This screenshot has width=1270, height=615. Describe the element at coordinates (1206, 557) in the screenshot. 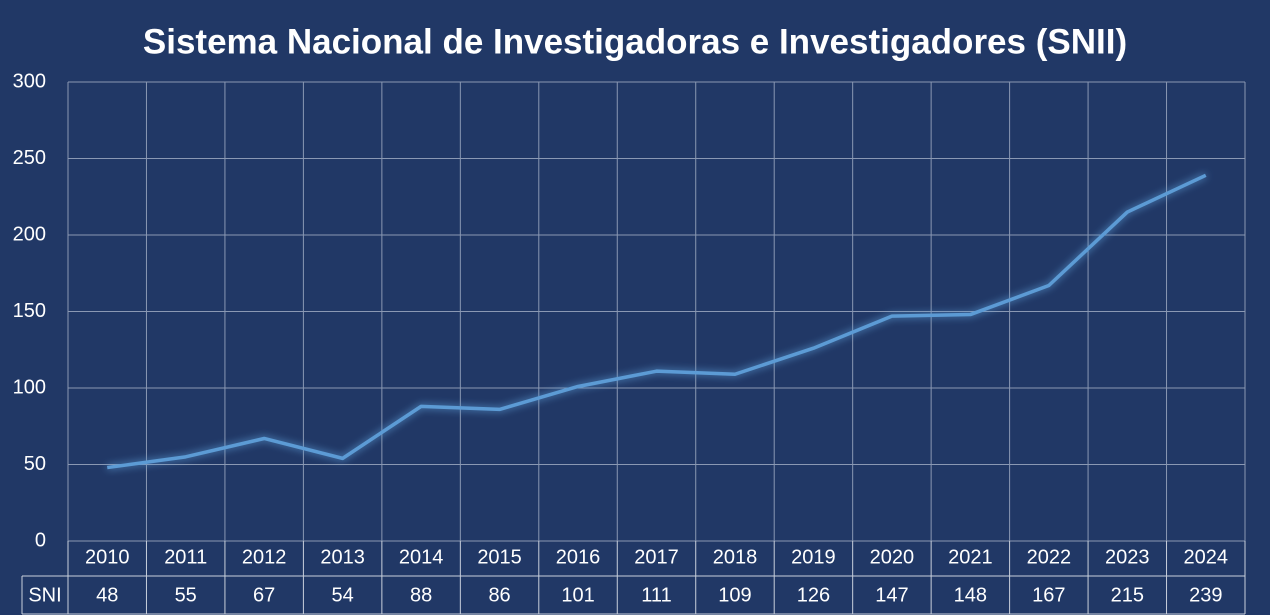

I see `x-tick-label: 2024` at that location.